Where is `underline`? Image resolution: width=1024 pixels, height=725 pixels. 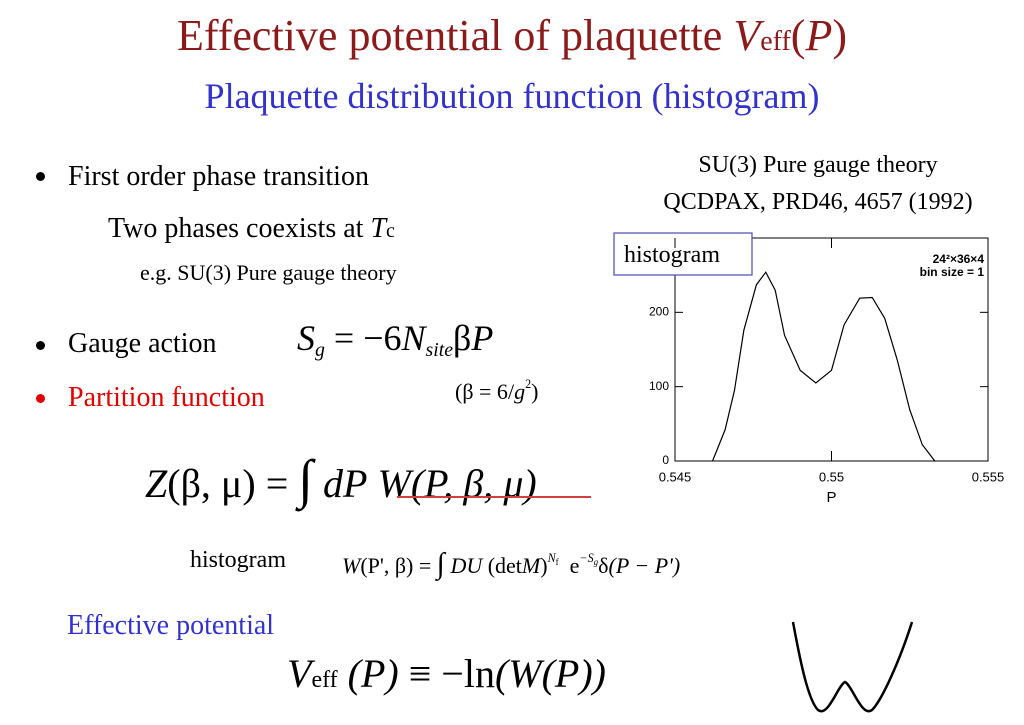
underline is located at coordinates (494, 497).